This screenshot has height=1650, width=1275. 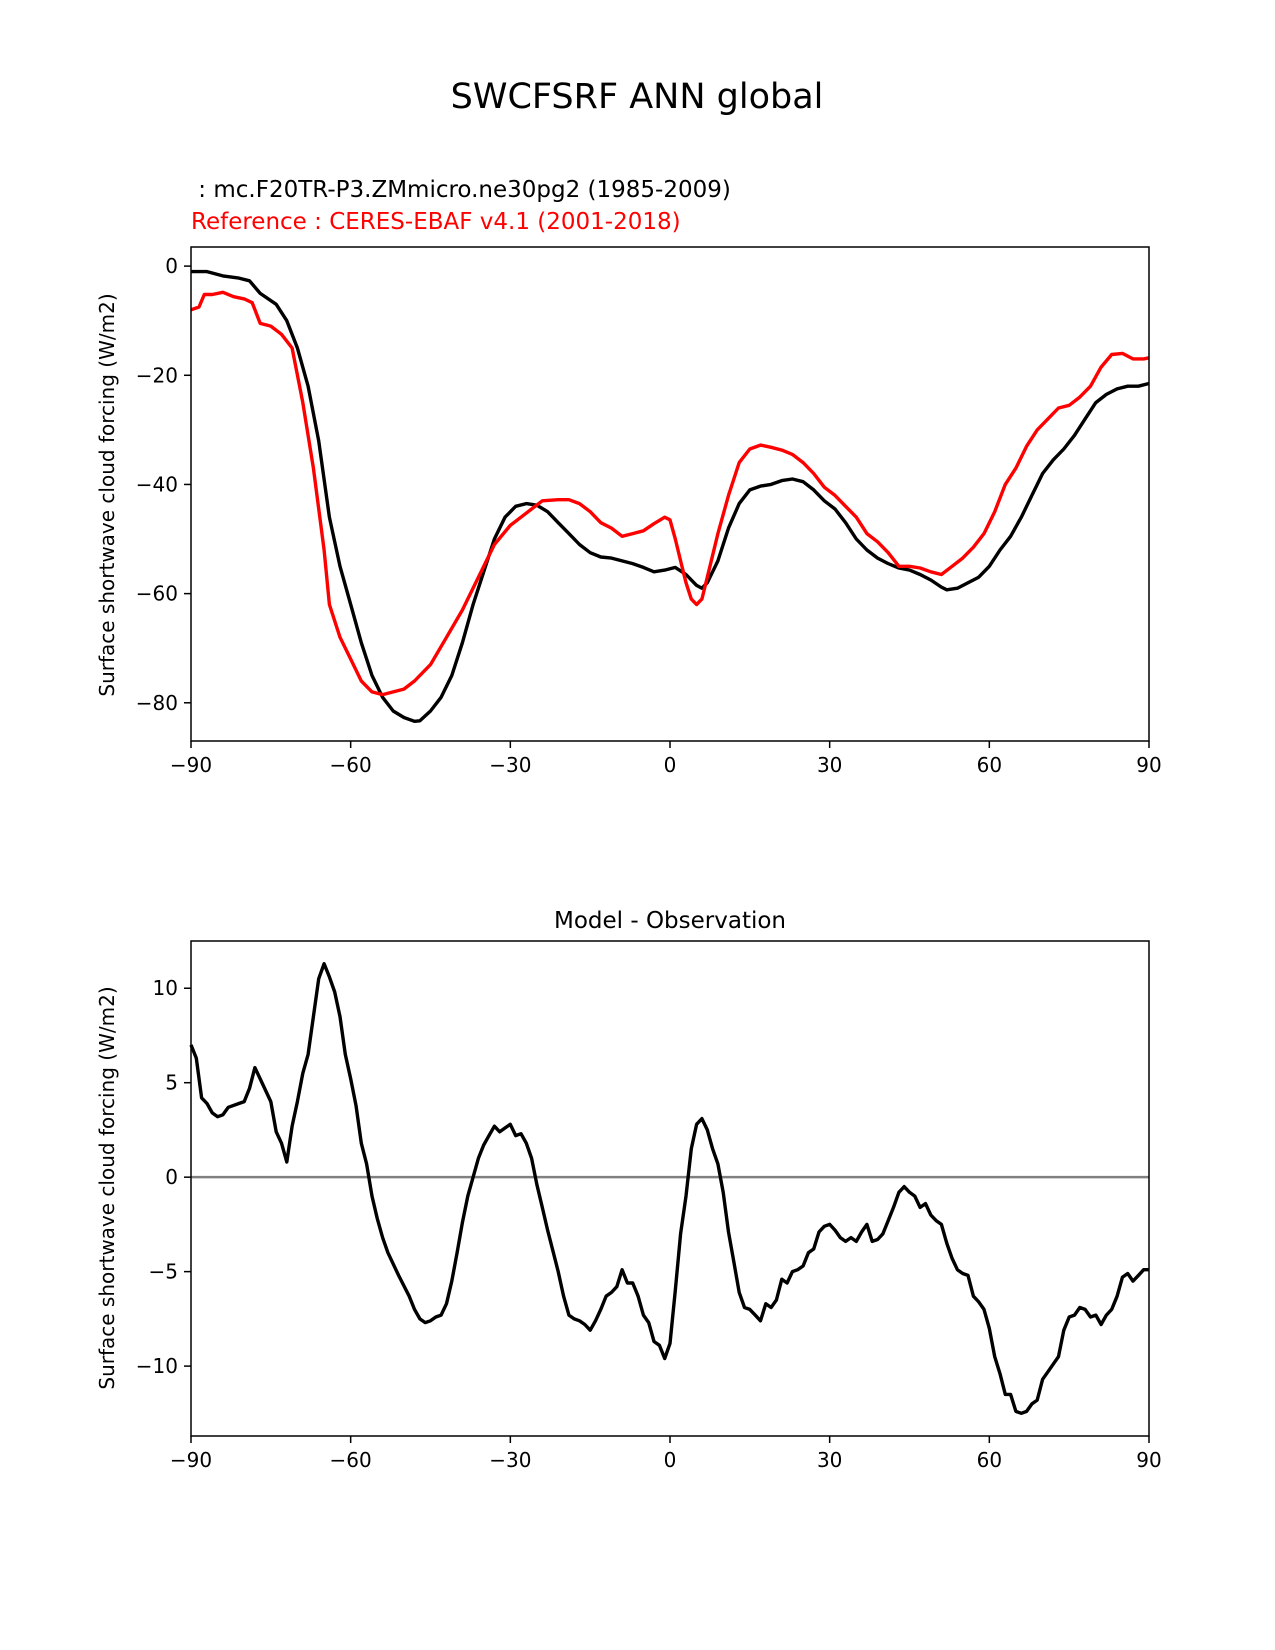 What do you see at coordinates (670, 1460) in the screenshot?
I see `bottom-x-tick-label: 0` at bounding box center [670, 1460].